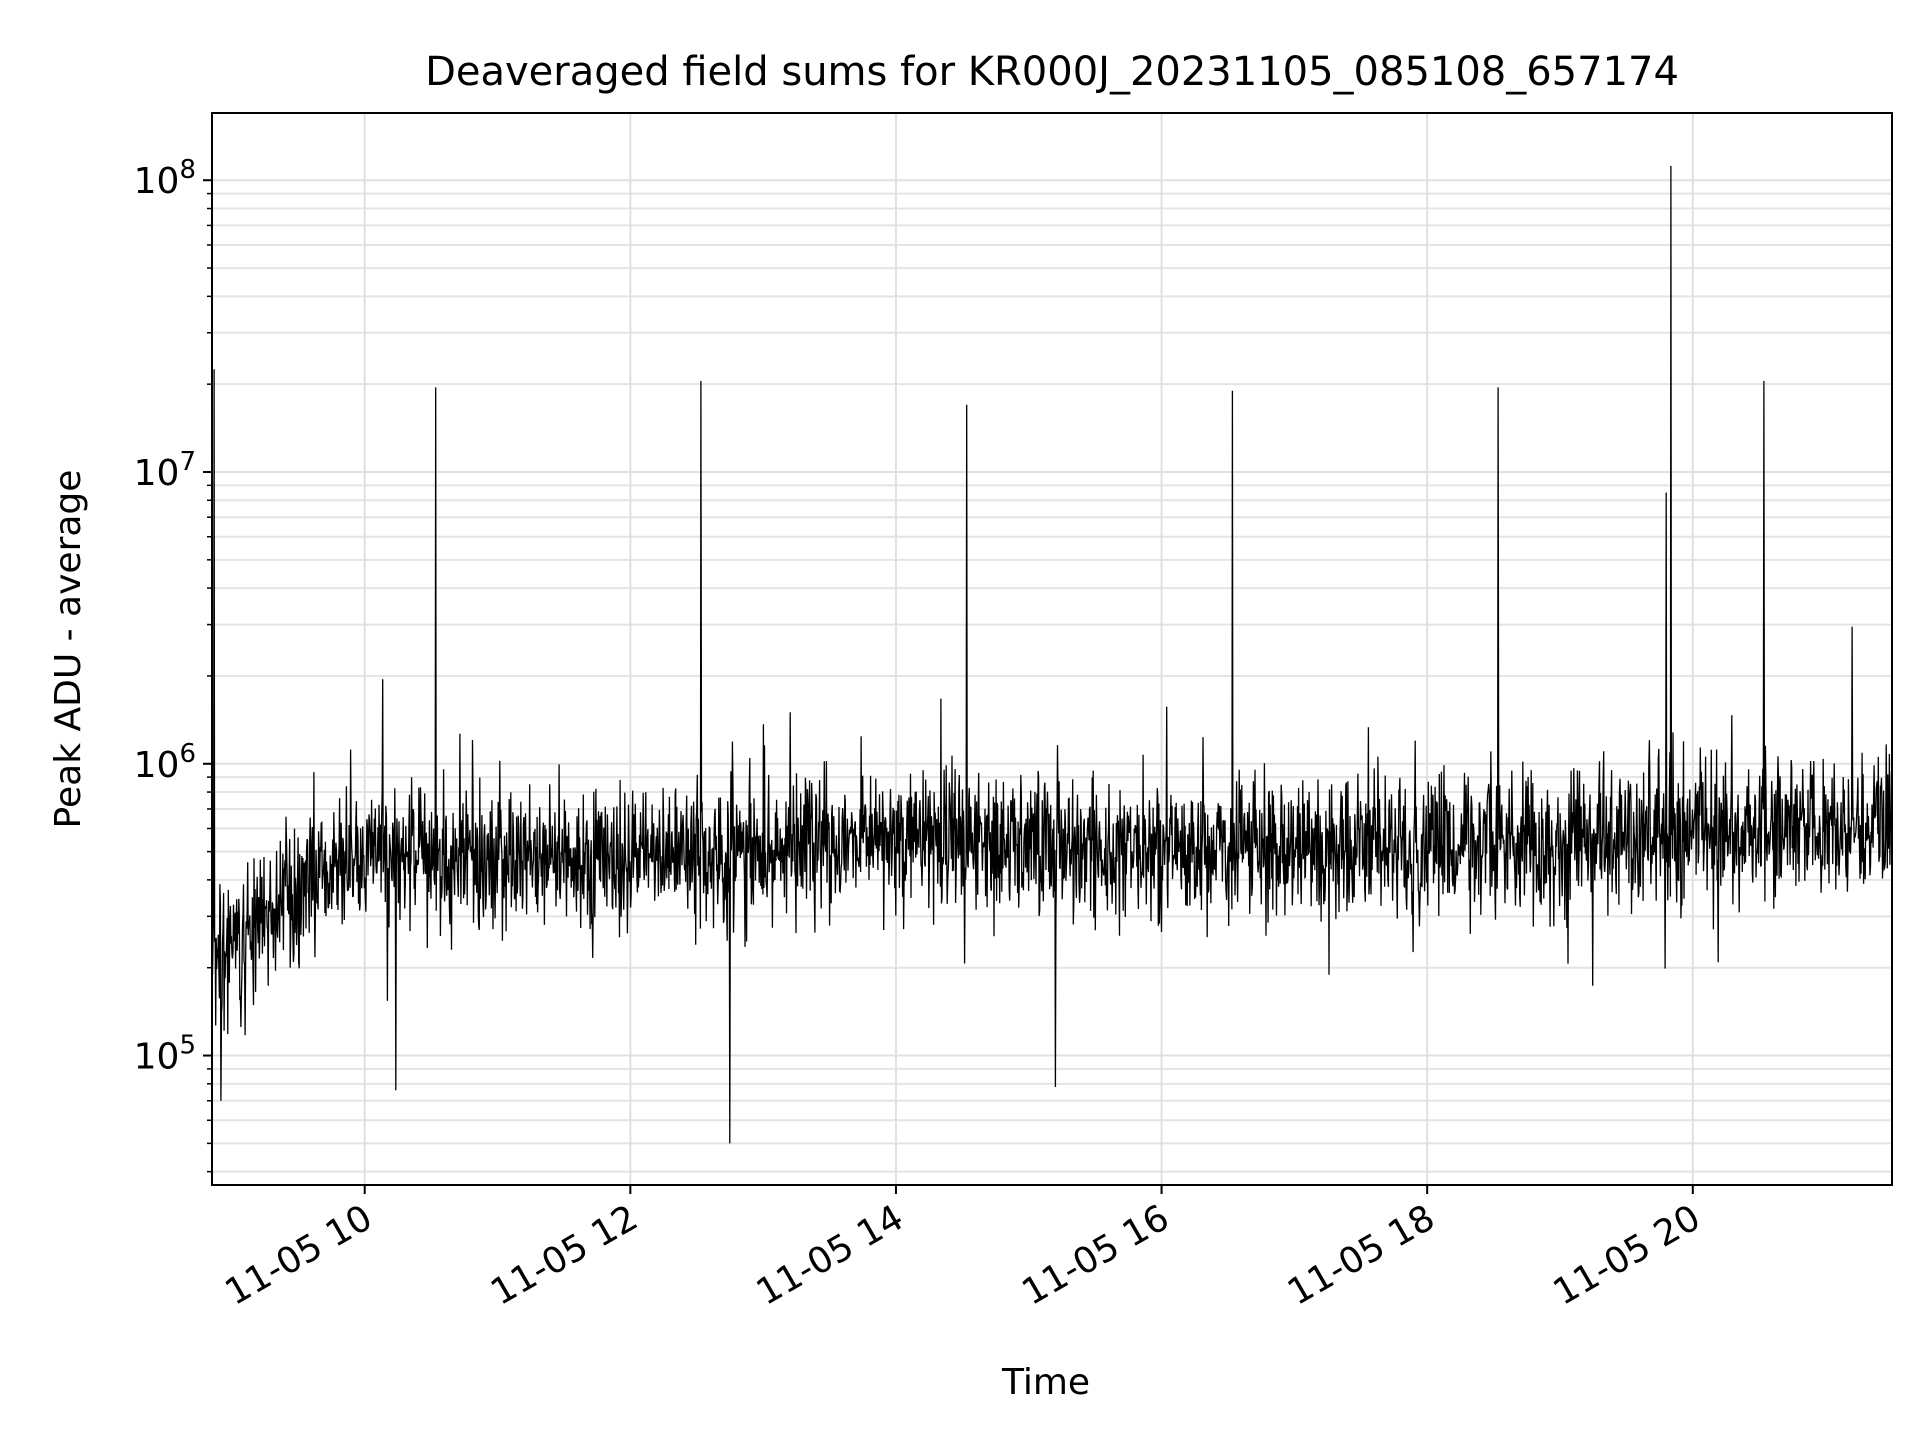 The height and width of the screenshot is (1440, 1920). Describe the element at coordinates (1045, 1382) in the screenshot. I see `x-axis-label: Time` at that location.